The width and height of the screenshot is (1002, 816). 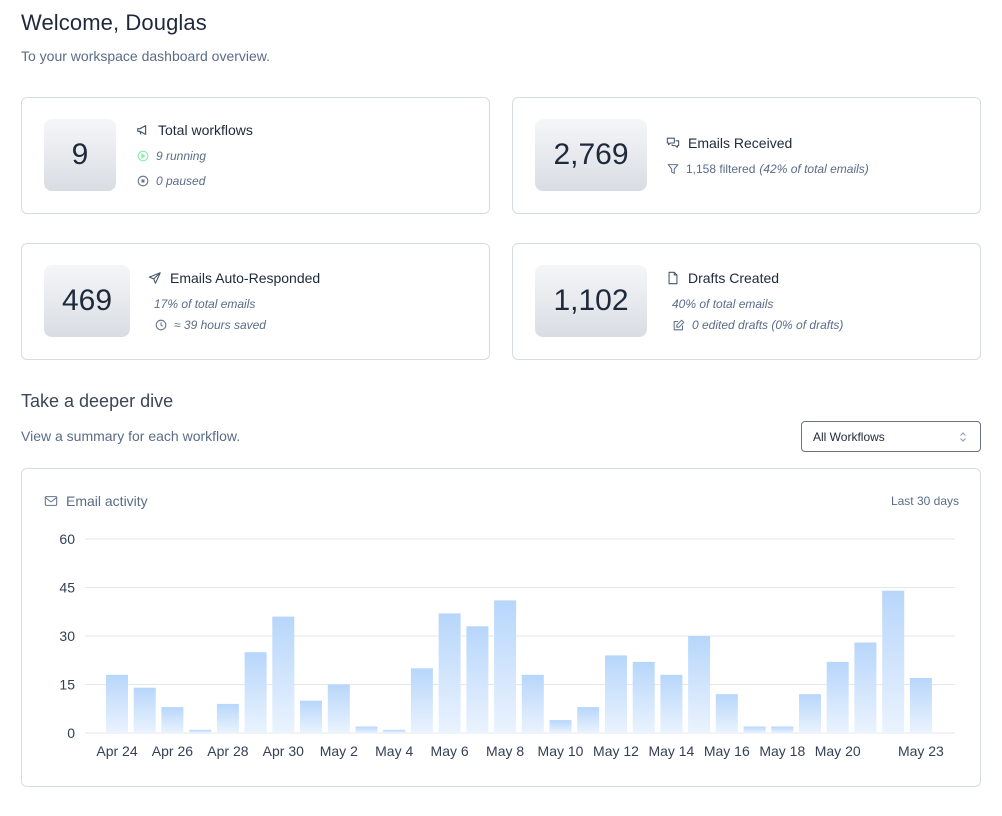 I want to click on y-tick-label: 30, so click(x=67, y=636).